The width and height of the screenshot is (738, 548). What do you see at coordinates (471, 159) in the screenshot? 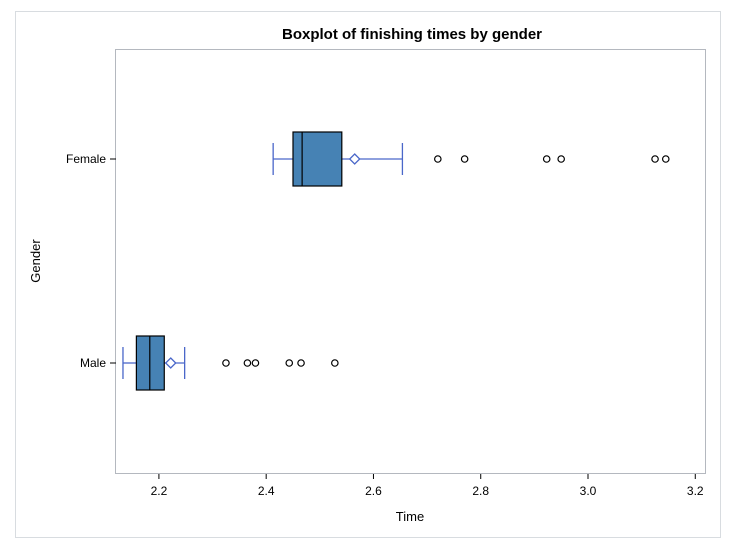
I see `box-group-female` at bounding box center [471, 159].